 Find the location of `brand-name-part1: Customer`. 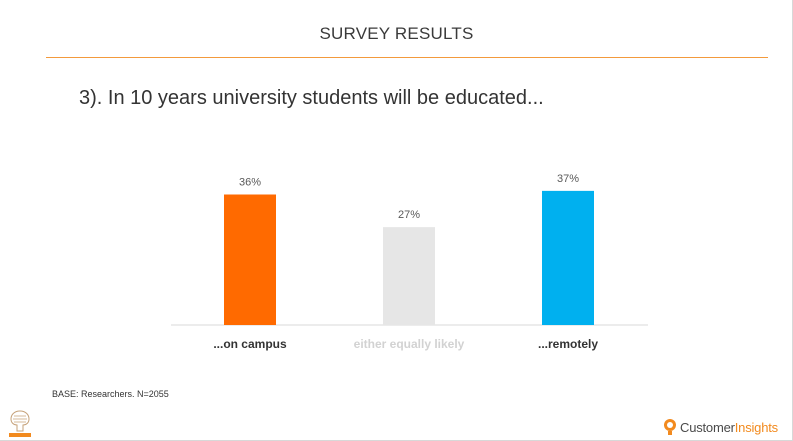

brand-name-part1: Customer is located at coordinates (707, 427).